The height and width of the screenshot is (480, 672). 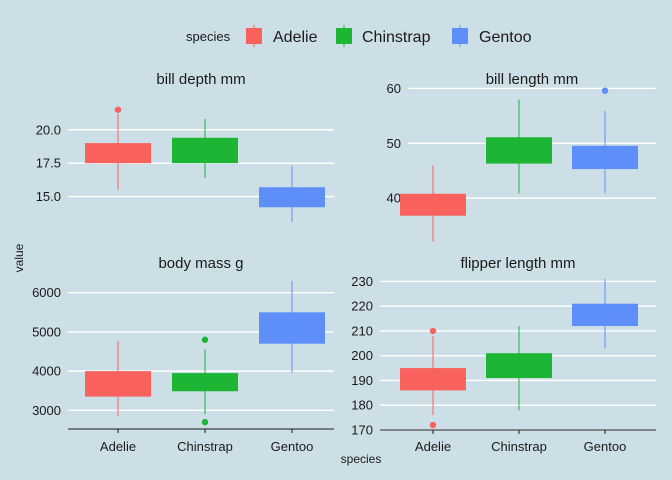 What do you see at coordinates (19, 257) in the screenshot?
I see `y-axis-title: value` at bounding box center [19, 257].